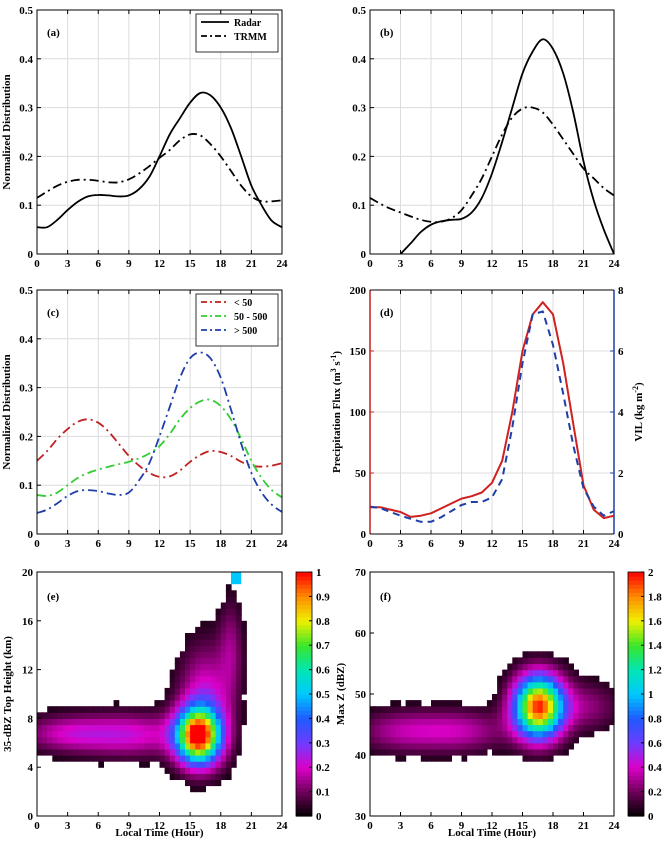 Image resolution: width=670 pixels, height=850 pixels. What do you see at coordinates (621, 291) in the screenshot?
I see `y-tick-label: 8` at bounding box center [621, 291].